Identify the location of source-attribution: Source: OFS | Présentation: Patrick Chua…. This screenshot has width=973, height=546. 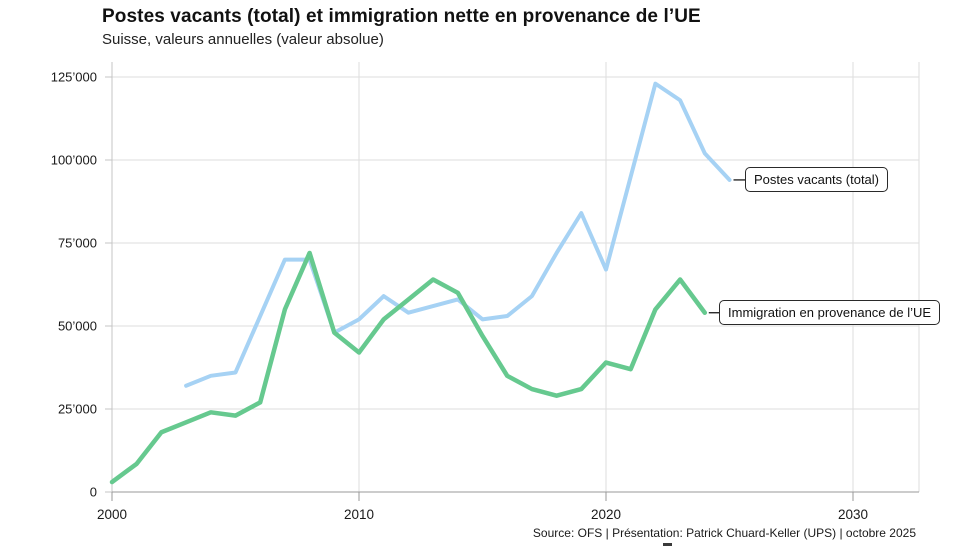
(724, 533).